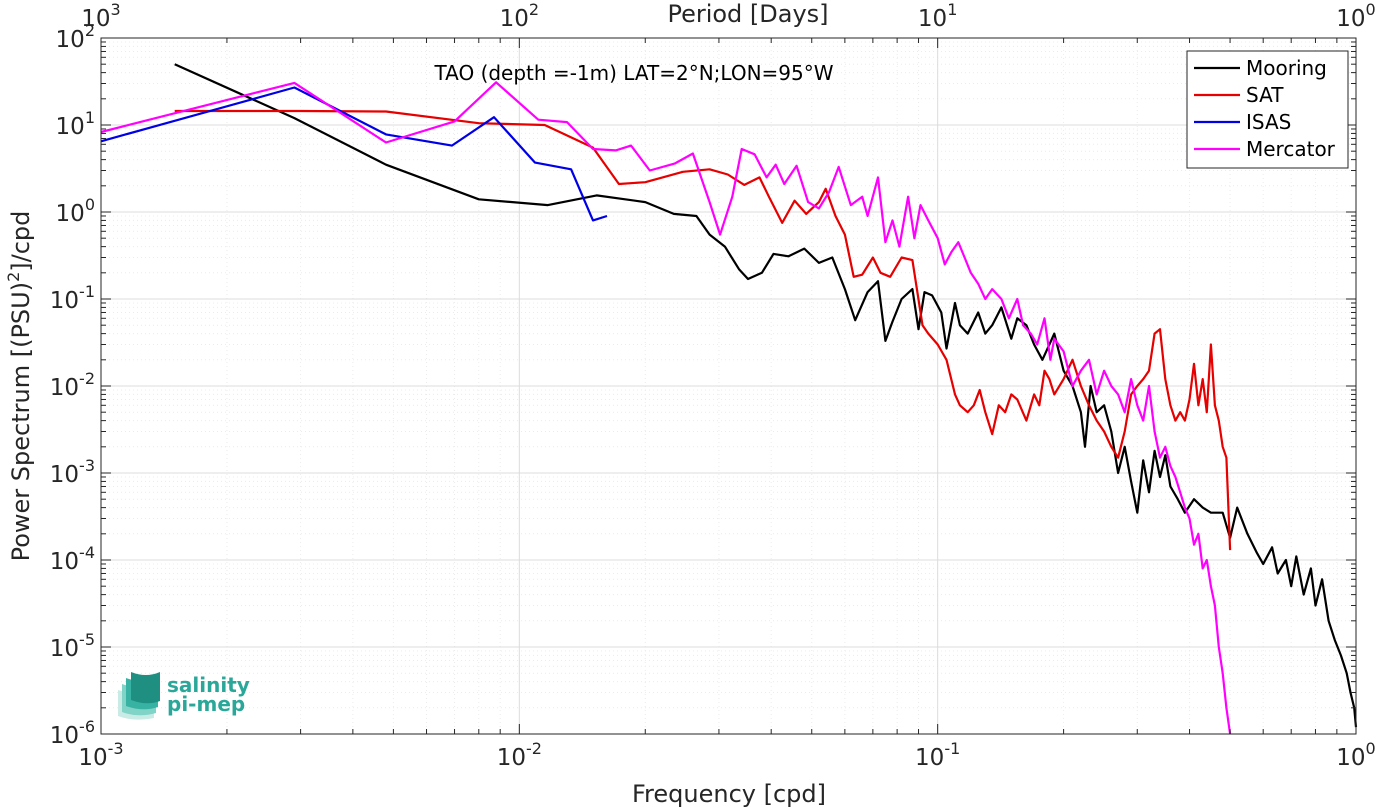 The width and height of the screenshot is (1383, 809). Describe the element at coordinates (1265, 108) in the screenshot. I see `legend-items: Mooring SAT ISAS Mercator` at that location.